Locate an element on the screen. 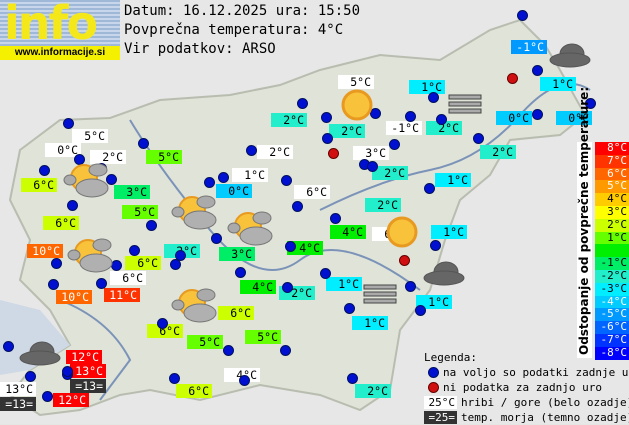 This screenshot has height=425, width=629. scale-step: -1°C is located at coordinates (612, 263).